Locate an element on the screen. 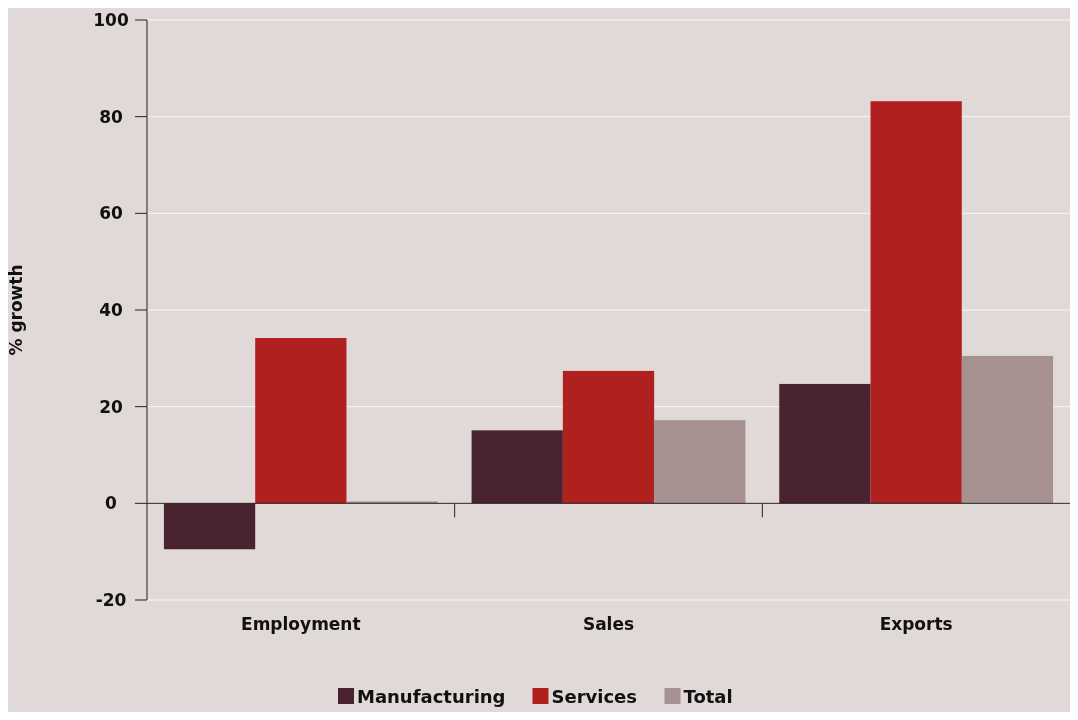 The height and width of the screenshot is (720, 1078). y-tick-label: 60 is located at coordinates (111, 213).